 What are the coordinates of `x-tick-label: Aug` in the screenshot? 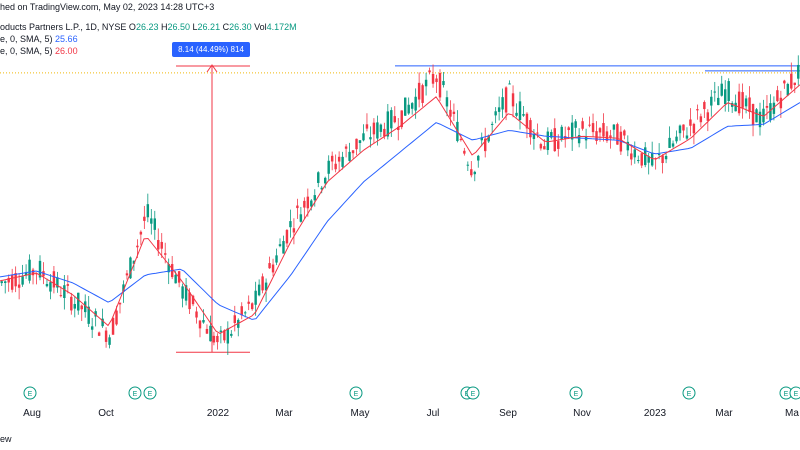 It's located at (32, 413).